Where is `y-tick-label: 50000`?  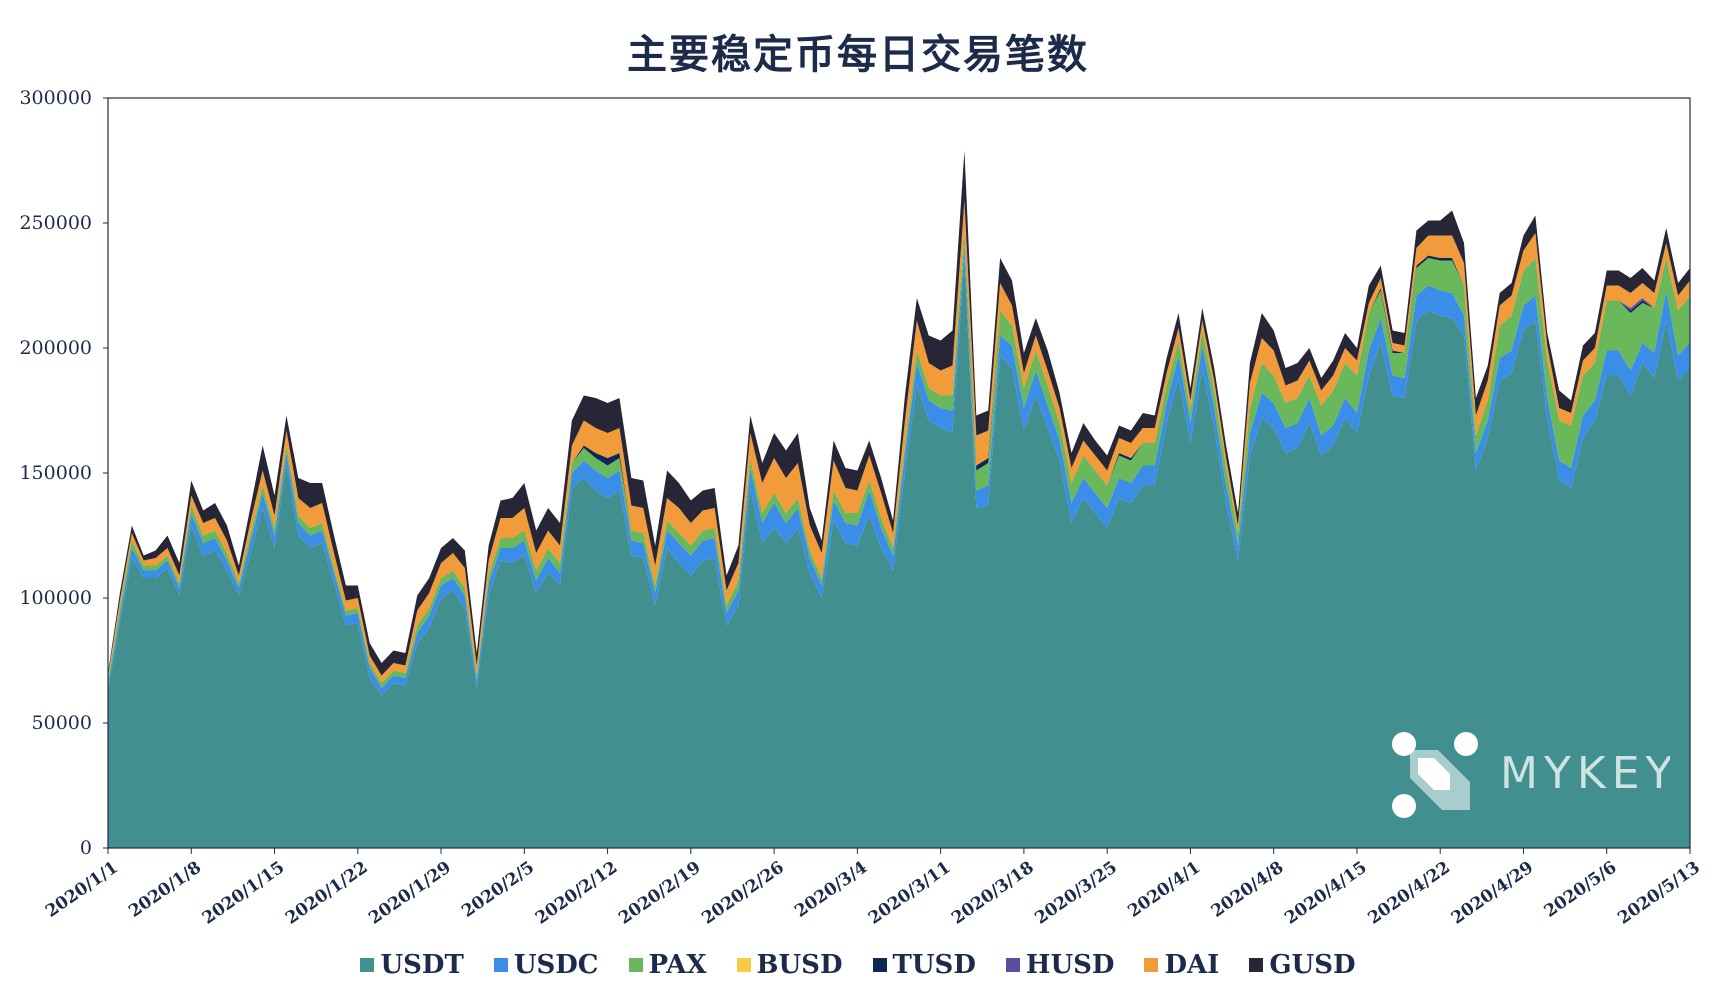 y-tick-label: 50000 is located at coordinates (62, 723).